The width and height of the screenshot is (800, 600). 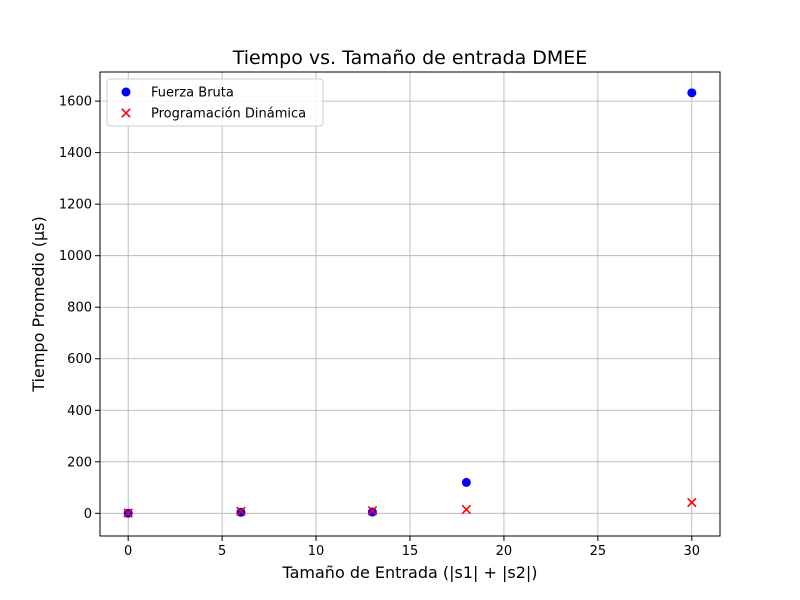 I want to click on y-tick-label: 1000, so click(x=75, y=256).